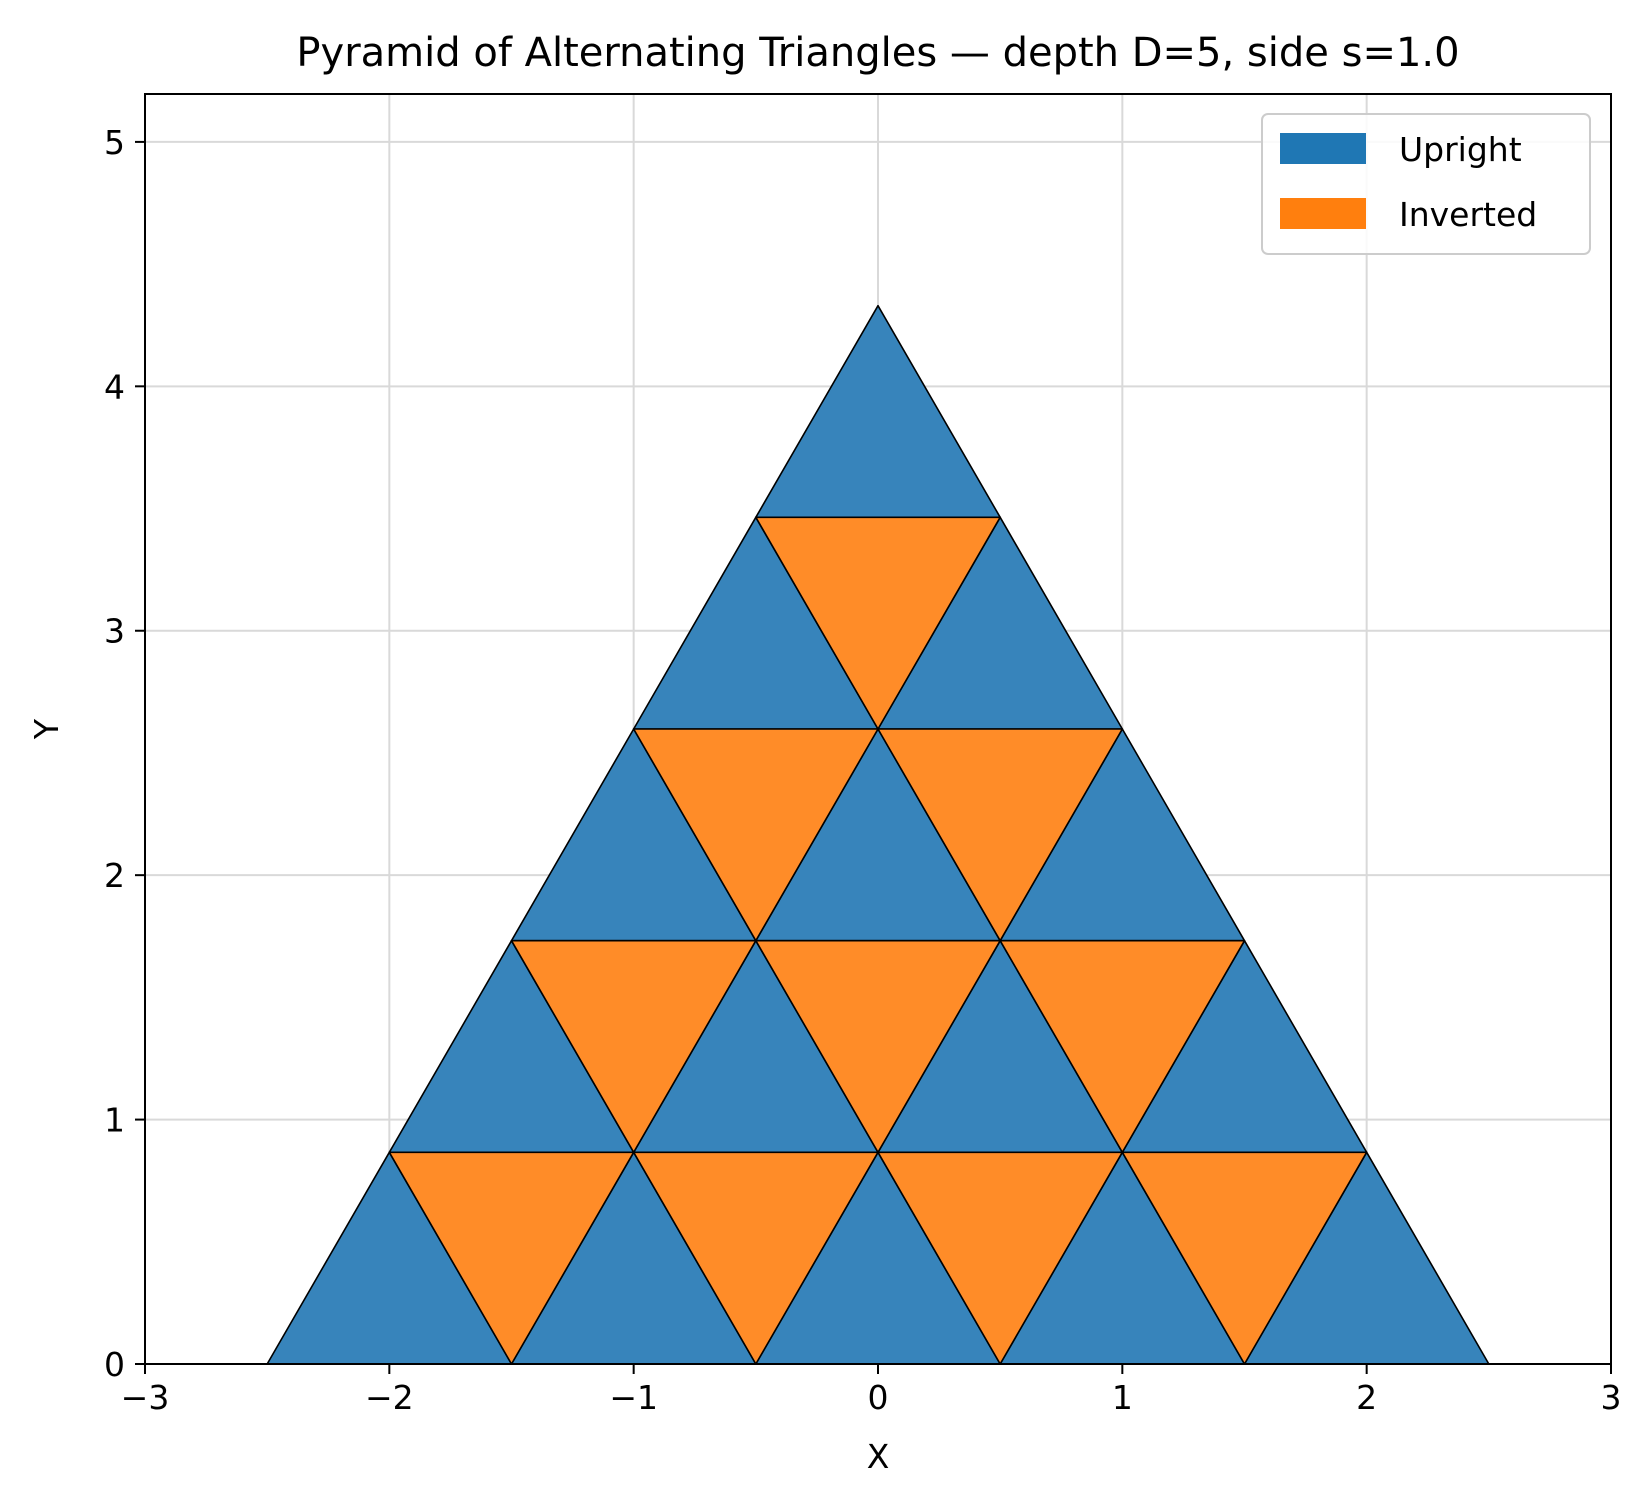  Describe the element at coordinates (1611, 1397) in the screenshot. I see `x-tick-label: 3` at that location.